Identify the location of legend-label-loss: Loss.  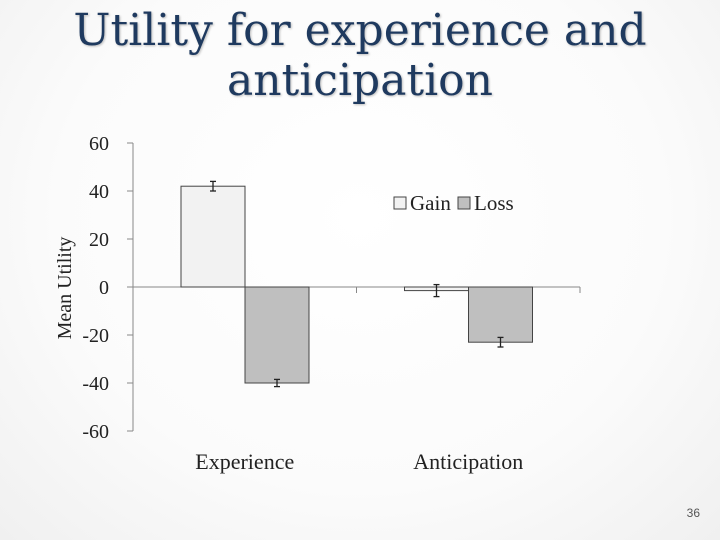
(494, 203).